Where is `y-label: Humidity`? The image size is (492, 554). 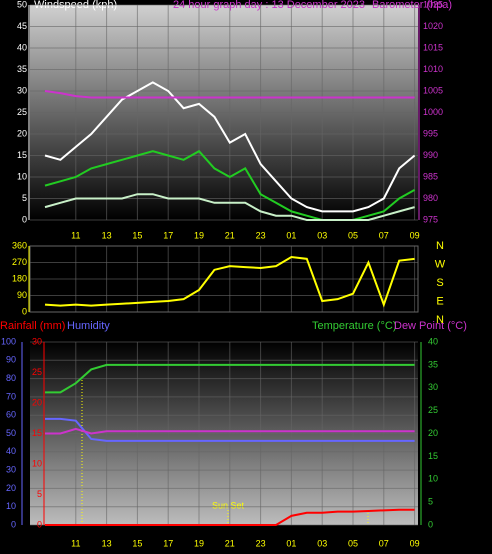 y-label: Humidity is located at coordinates (88, 326).